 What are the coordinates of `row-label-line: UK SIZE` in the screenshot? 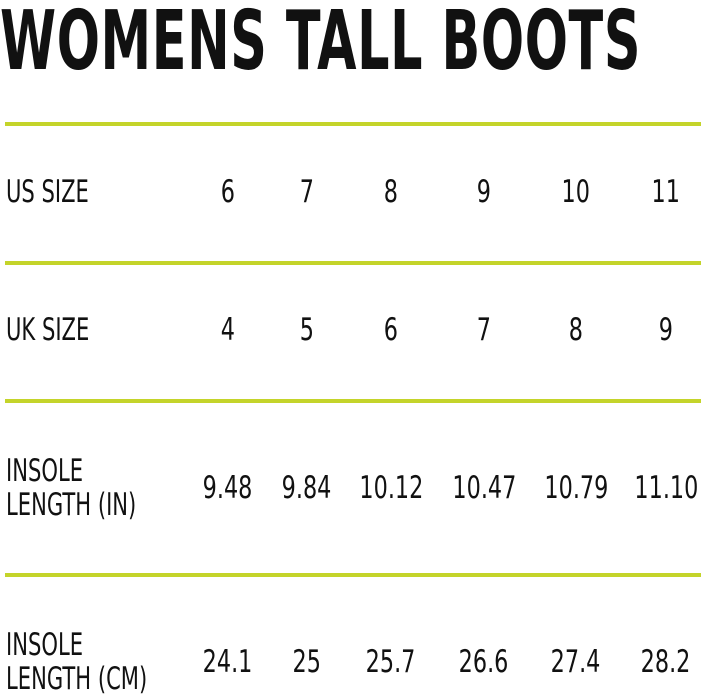 It's located at (48, 330).